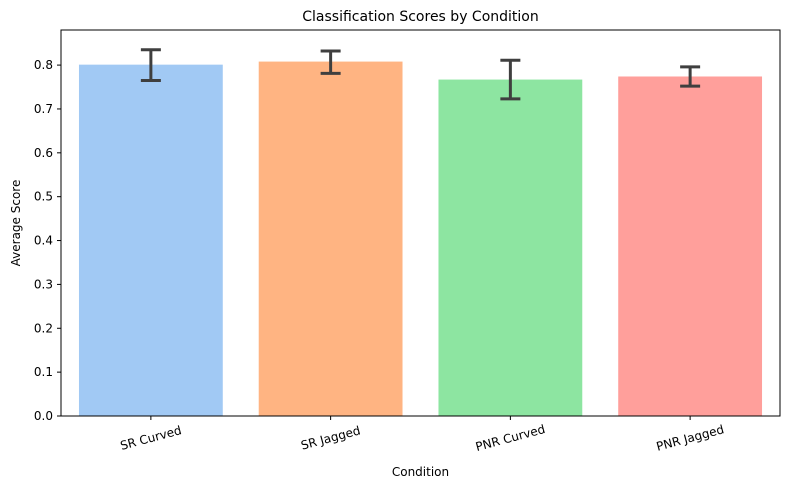 Image resolution: width=790 pixels, height=490 pixels. What do you see at coordinates (43, 197) in the screenshot?
I see `y-tick-label: 0.5` at bounding box center [43, 197].